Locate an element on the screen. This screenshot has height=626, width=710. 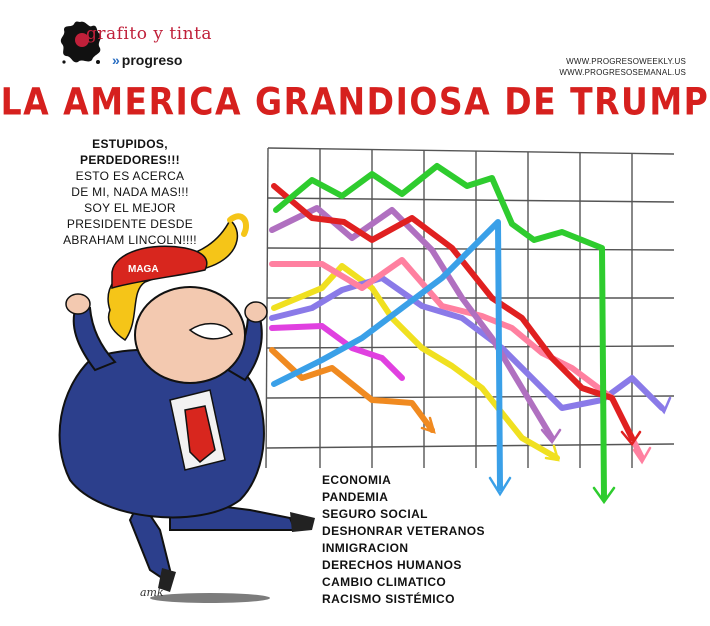
list-item: PANDEMIA is located at coordinates (355, 497).